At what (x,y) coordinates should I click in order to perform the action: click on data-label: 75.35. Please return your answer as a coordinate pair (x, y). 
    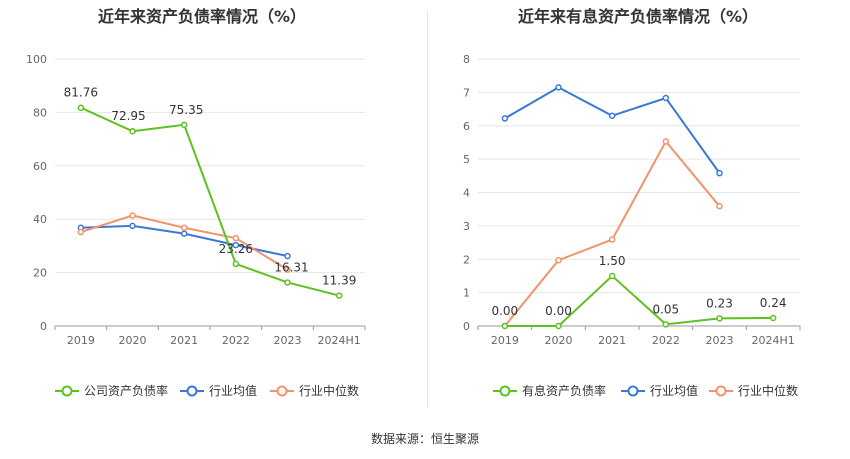
    Looking at the image, I should click on (186, 110).